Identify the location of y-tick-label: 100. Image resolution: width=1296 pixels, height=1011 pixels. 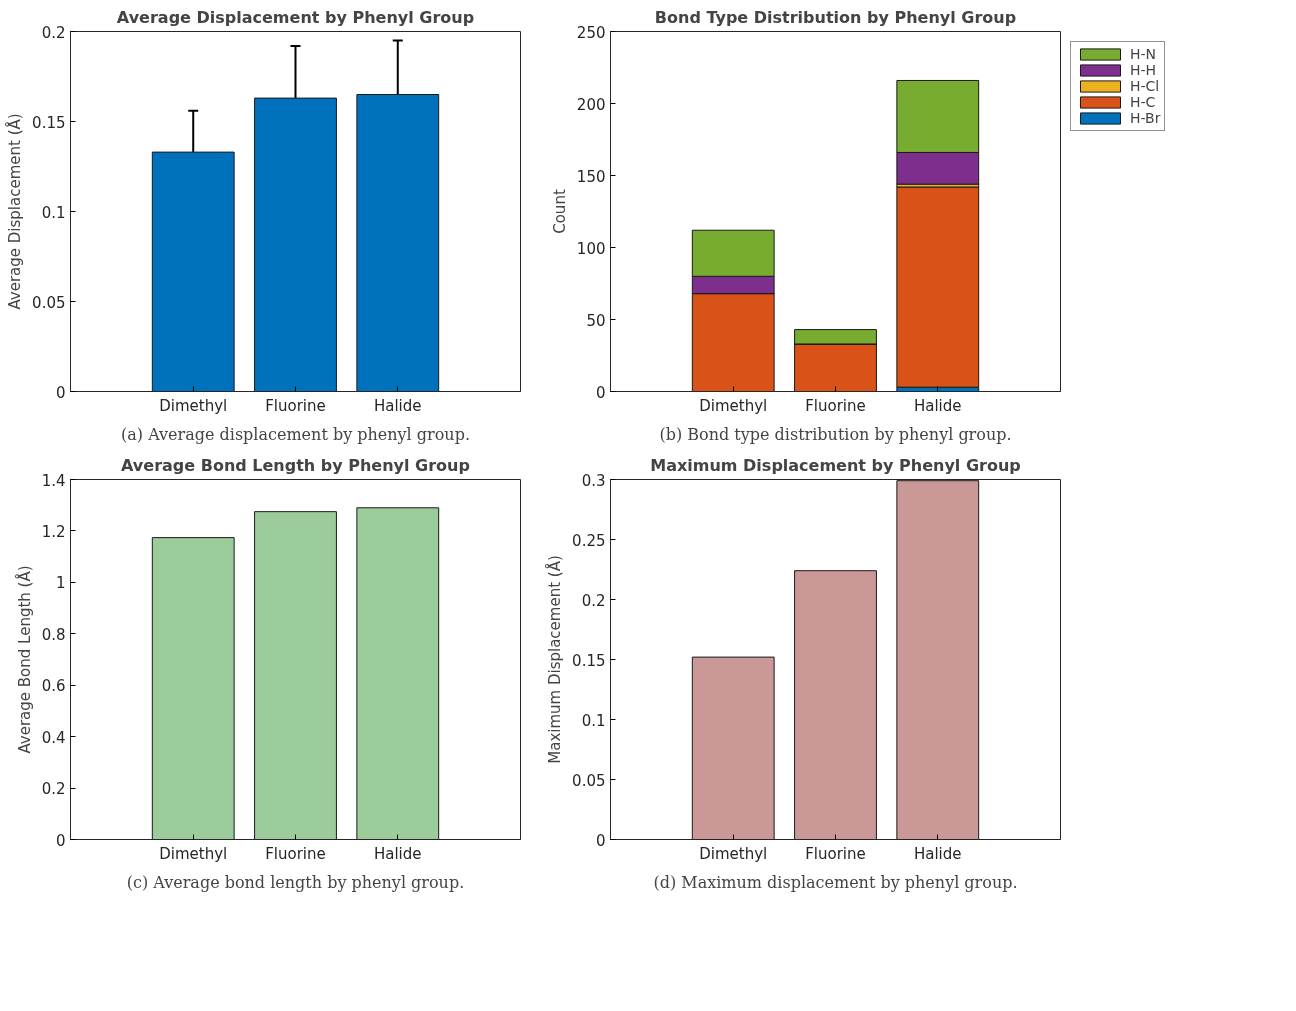
(591, 248).